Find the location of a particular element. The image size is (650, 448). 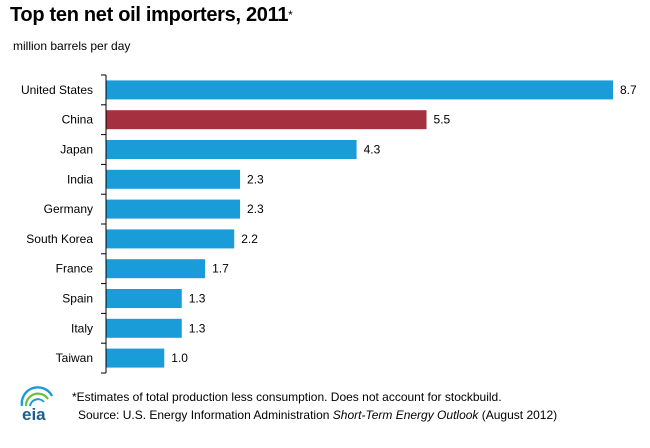

value-label-china: 5.5 is located at coordinates (442, 120).